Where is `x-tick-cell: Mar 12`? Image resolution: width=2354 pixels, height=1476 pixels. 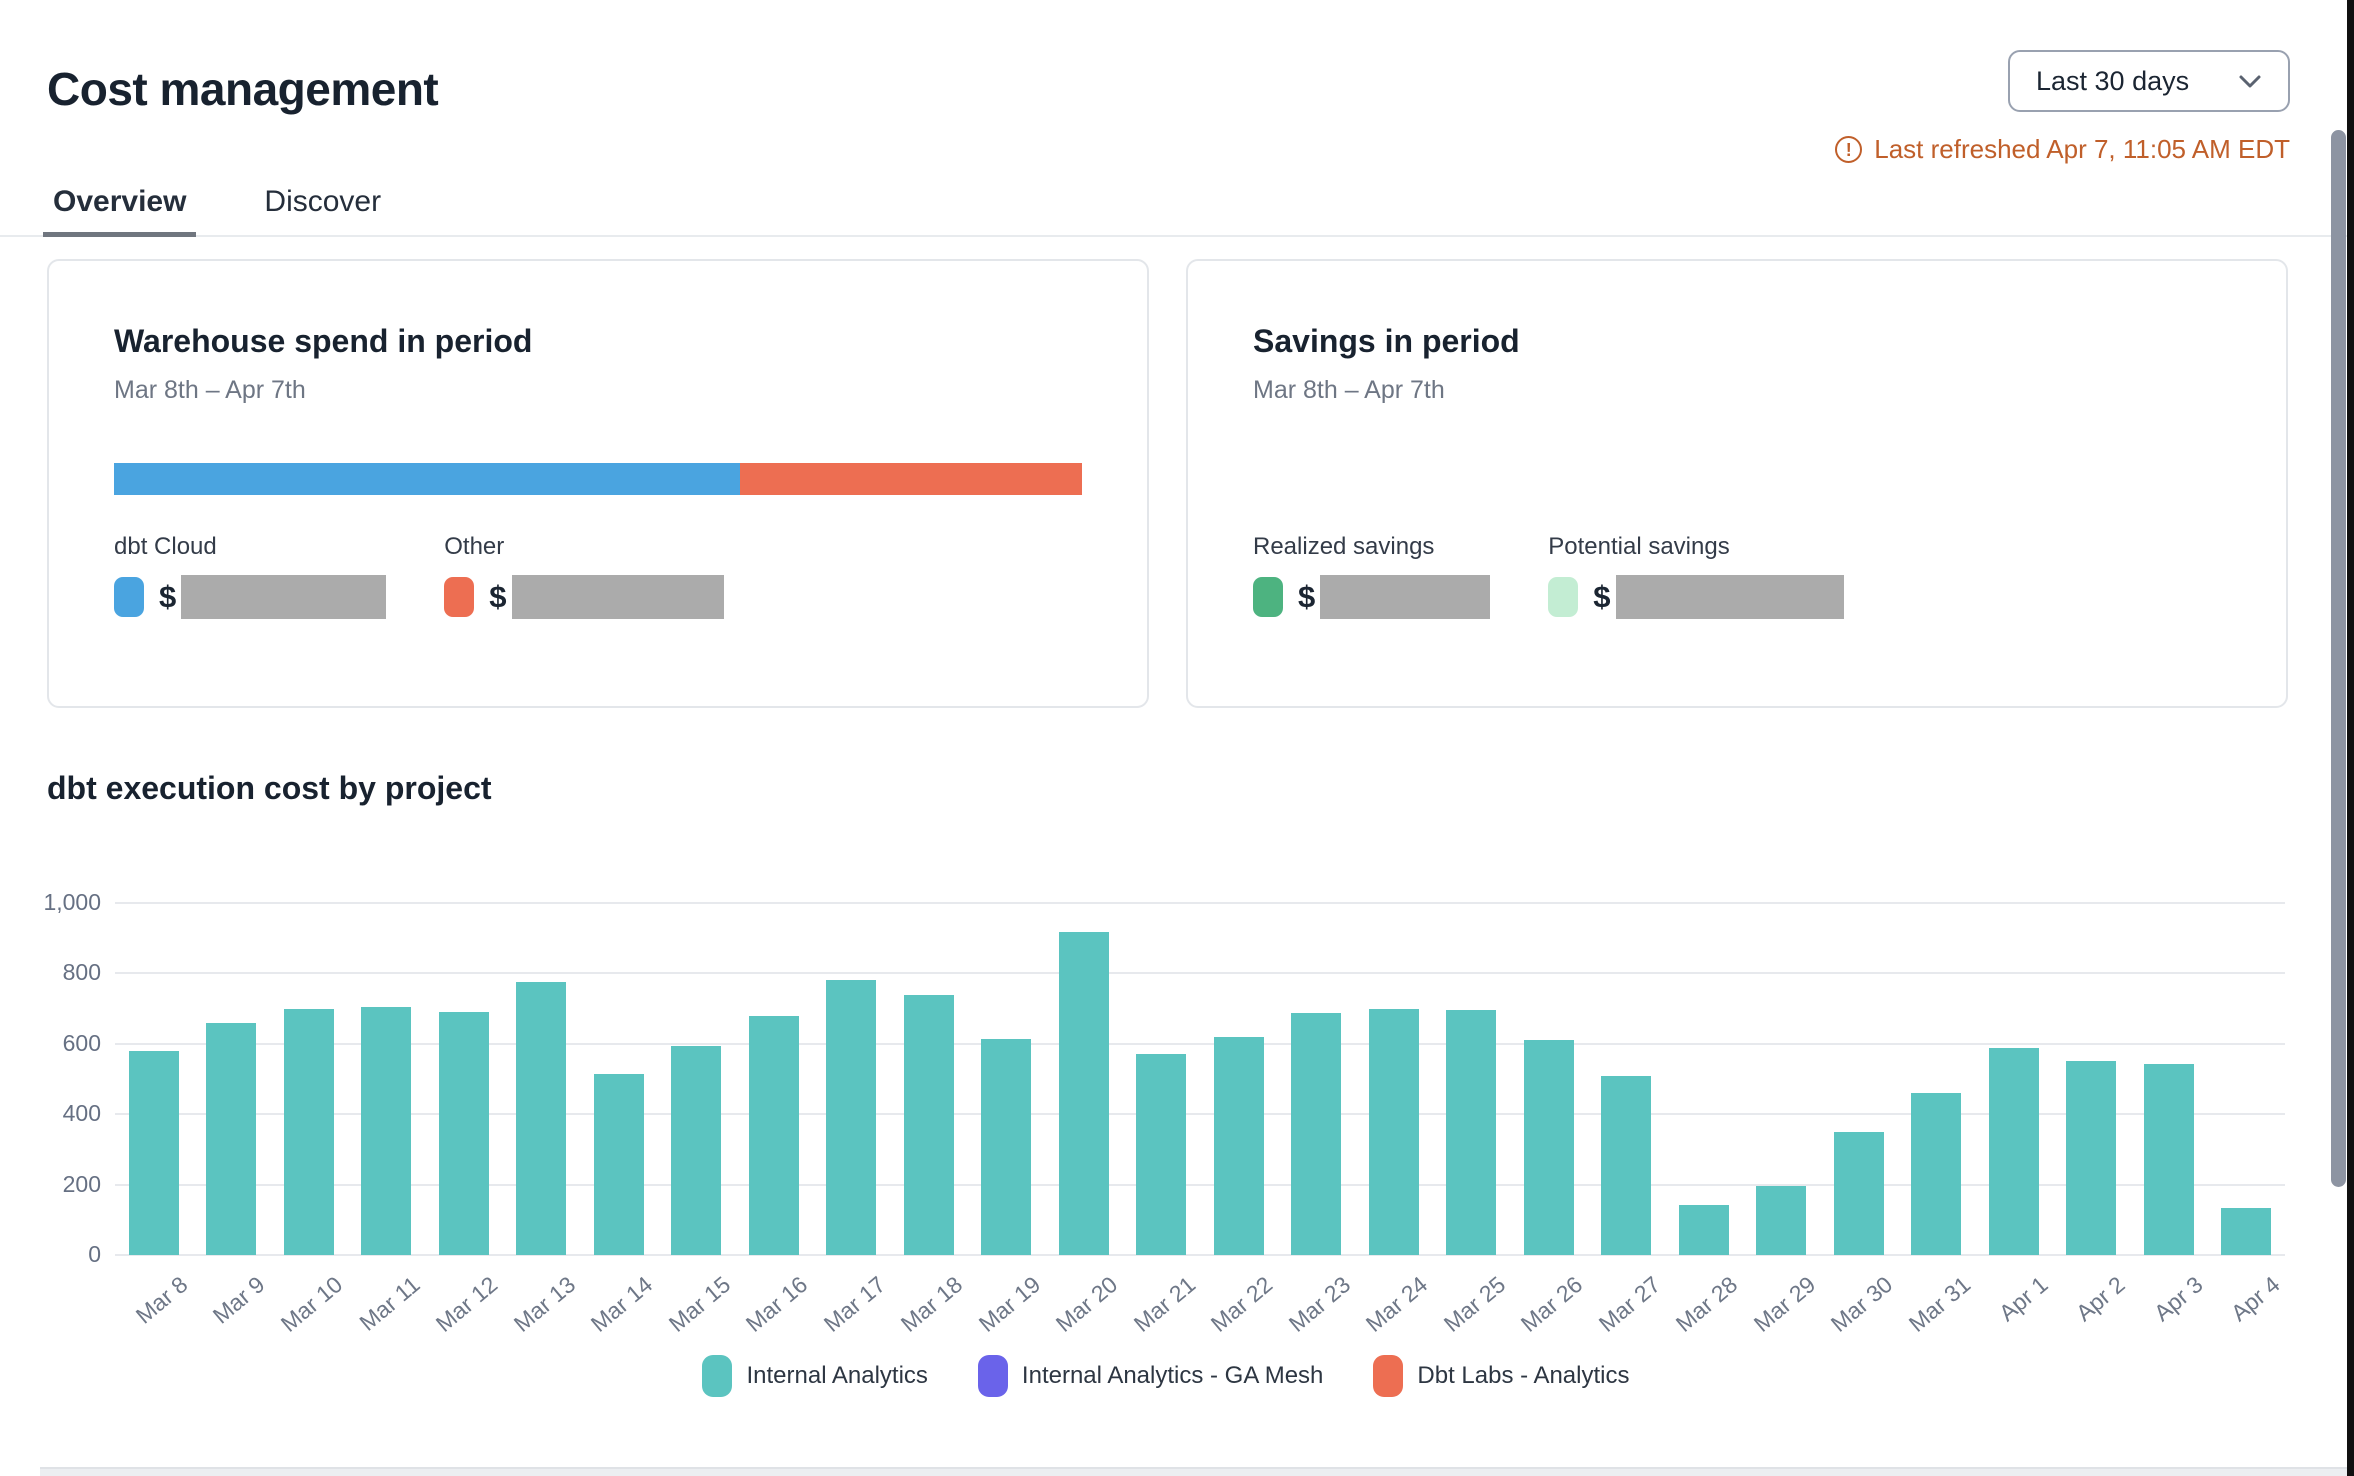 x-tick-cell: Mar 12 is located at coordinates (464, 1303).